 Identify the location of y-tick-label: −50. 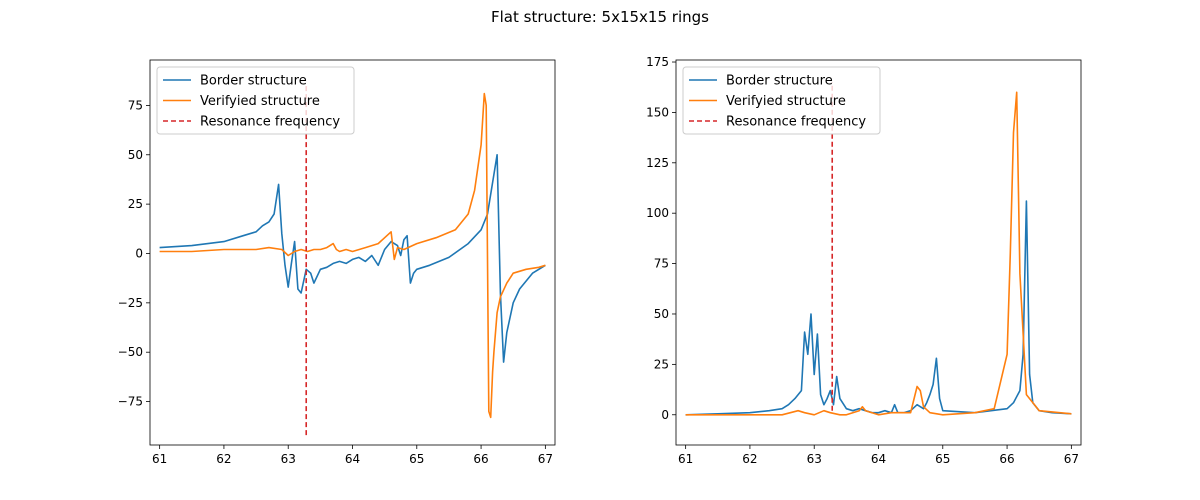
(130, 352).